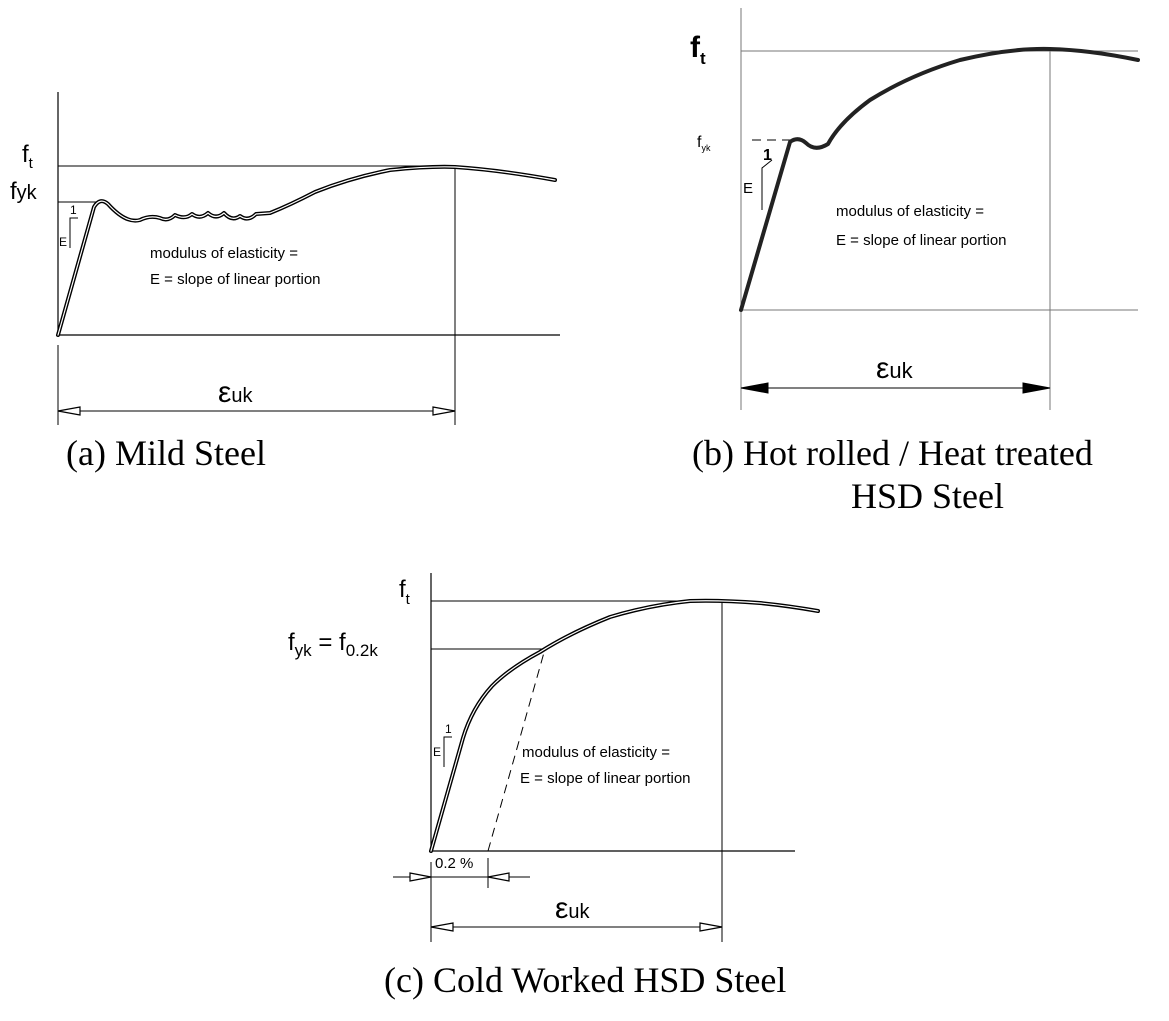 This screenshot has width=1169, height=1021. Describe the element at coordinates (767, 184) in the screenshot. I see `panel-b-slope-triangle` at that location.